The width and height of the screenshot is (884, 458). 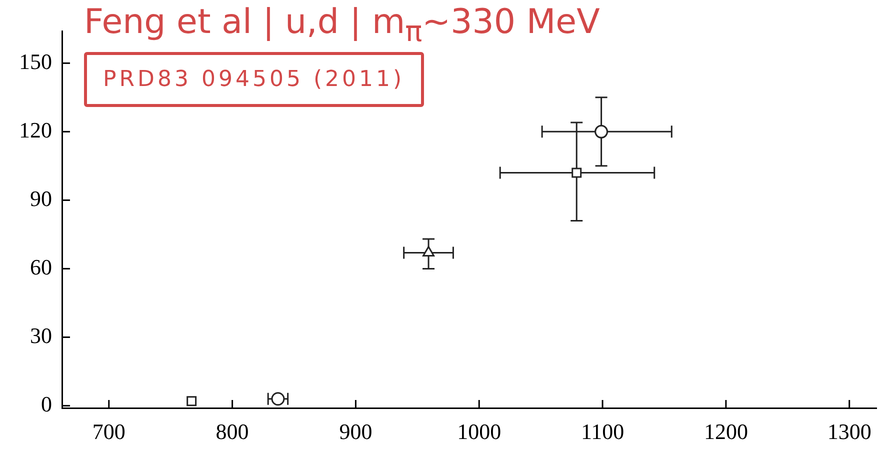 What do you see at coordinates (35, 129) in the screenshot?
I see `y-tick-label: 120` at bounding box center [35, 129].